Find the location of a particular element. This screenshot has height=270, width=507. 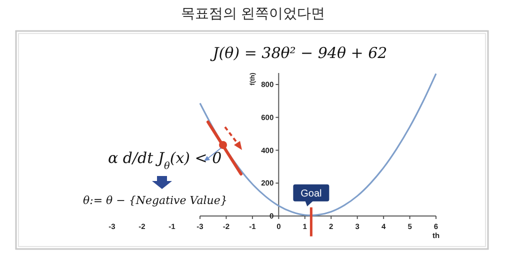

chart-title: 목표점의 왼쪽이었다면 is located at coordinates (253, 13).